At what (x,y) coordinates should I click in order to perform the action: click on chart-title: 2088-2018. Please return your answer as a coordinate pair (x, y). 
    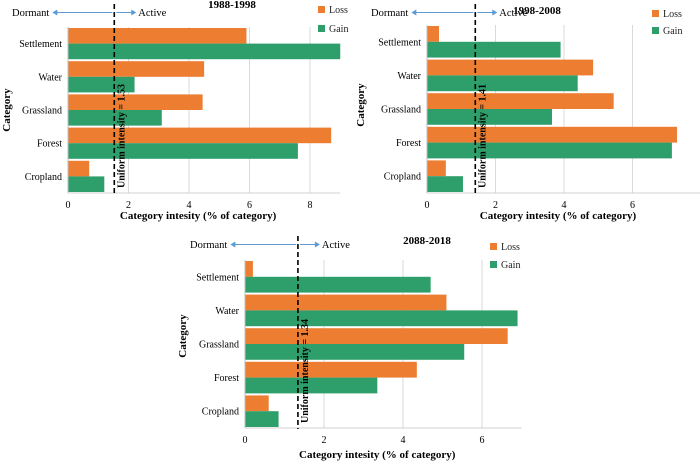
    Looking at the image, I should click on (427, 241).